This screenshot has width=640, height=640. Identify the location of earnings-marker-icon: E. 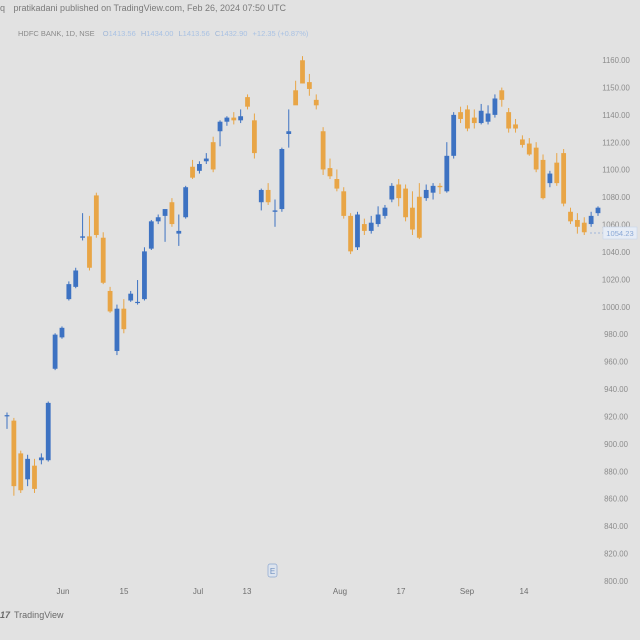
(272, 570).